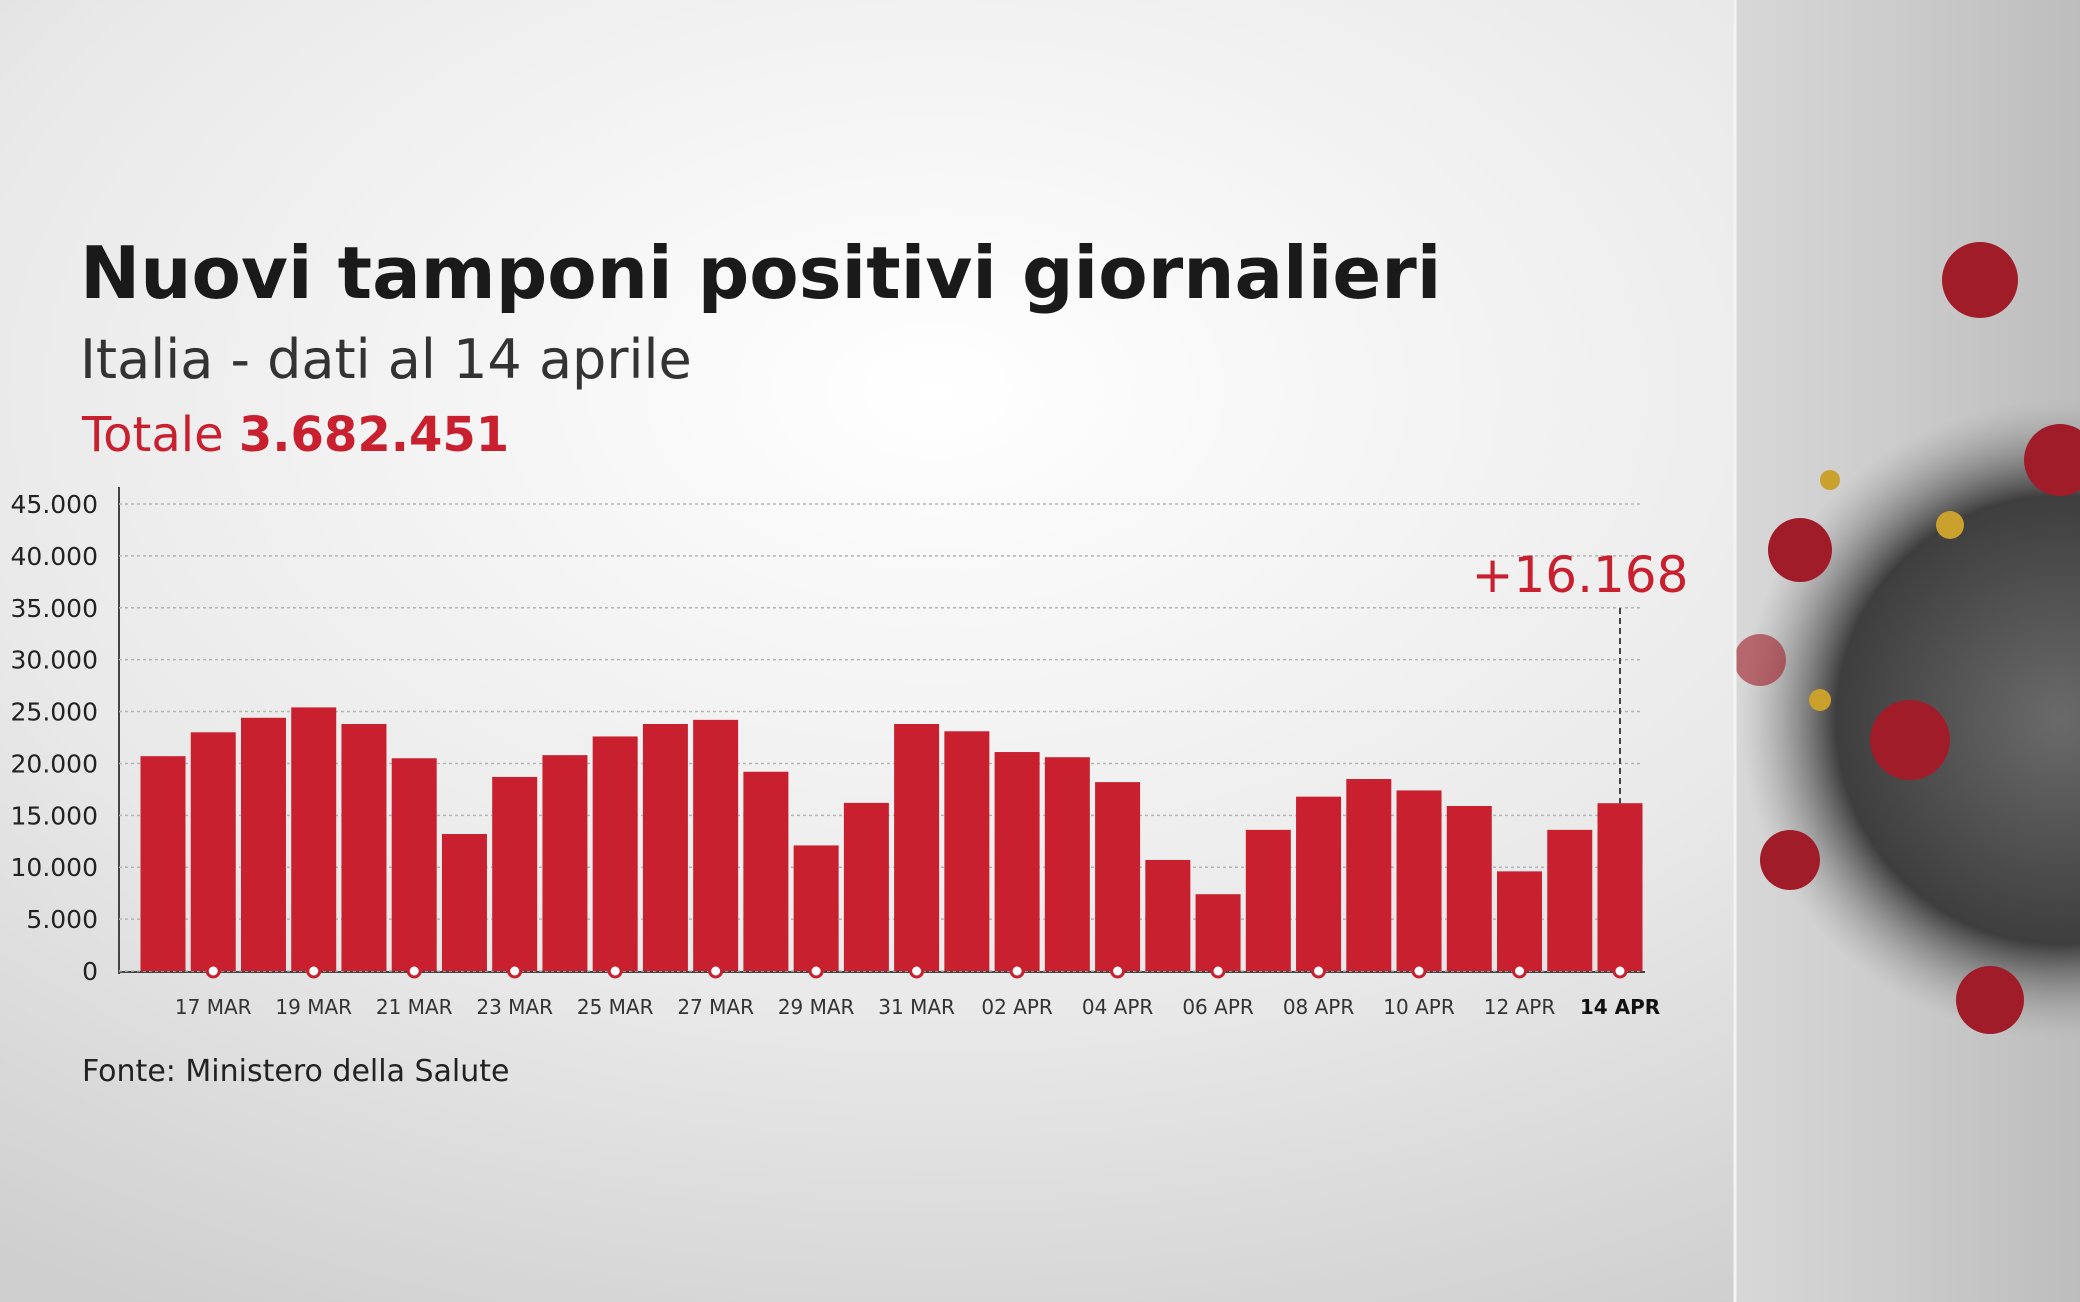 Image resolution: width=2080 pixels, height=1302 pixels. I want to click on y-tick-label: 35.000, so click(54, 608).